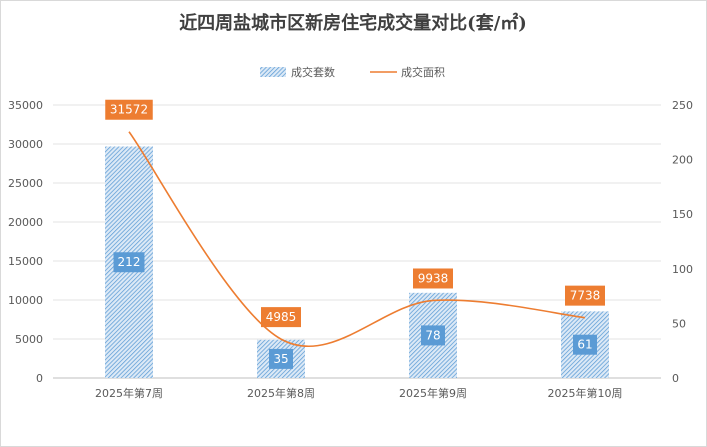  I want to click on right-tick-label: 100, so click(682, 269).